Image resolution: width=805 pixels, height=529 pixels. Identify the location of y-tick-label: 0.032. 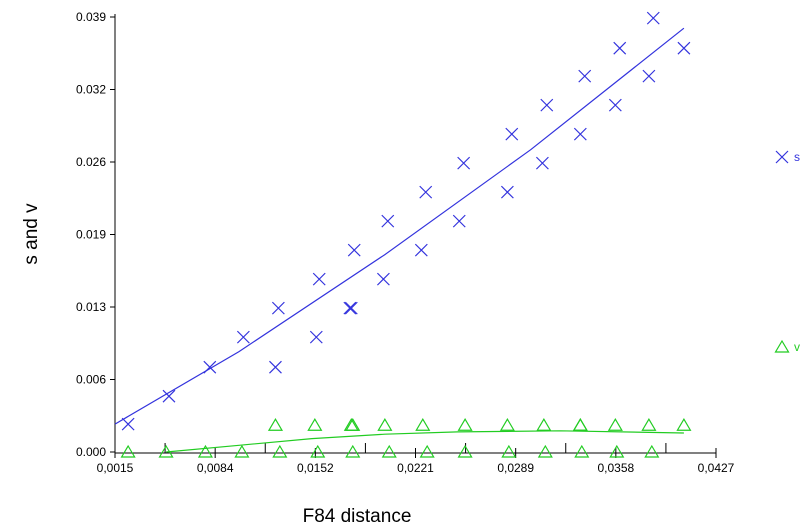
(91, 90).